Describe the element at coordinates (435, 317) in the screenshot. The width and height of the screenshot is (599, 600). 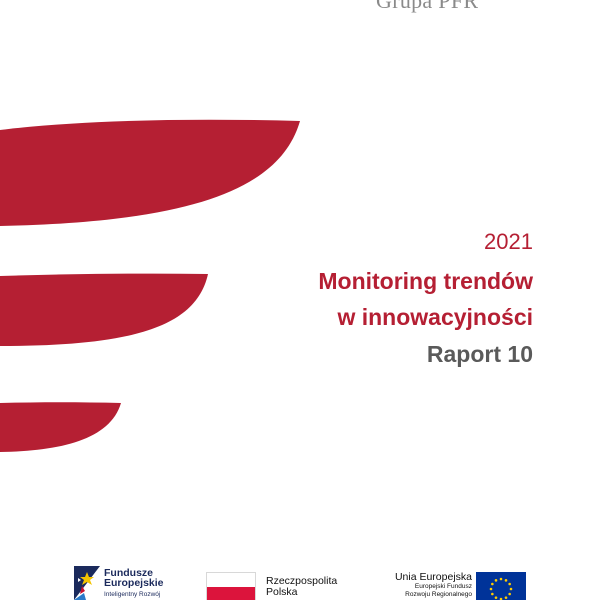
I see `report-title-line-2: w innowacyjności` at that location.